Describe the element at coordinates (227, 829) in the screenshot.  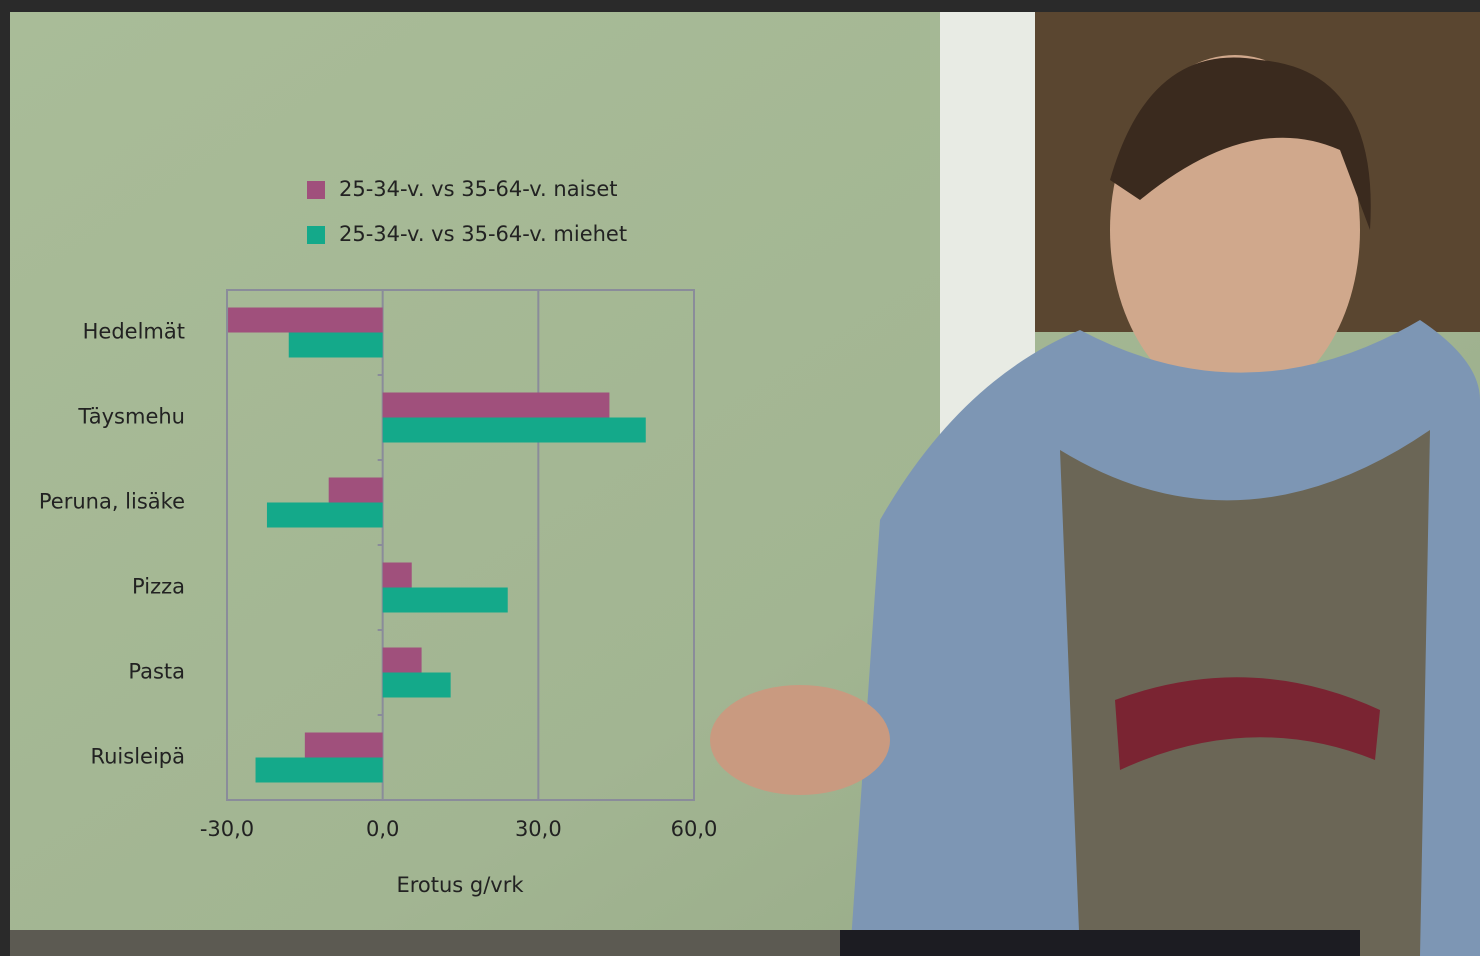
I see `x-tick-label: -30,0` at that location.